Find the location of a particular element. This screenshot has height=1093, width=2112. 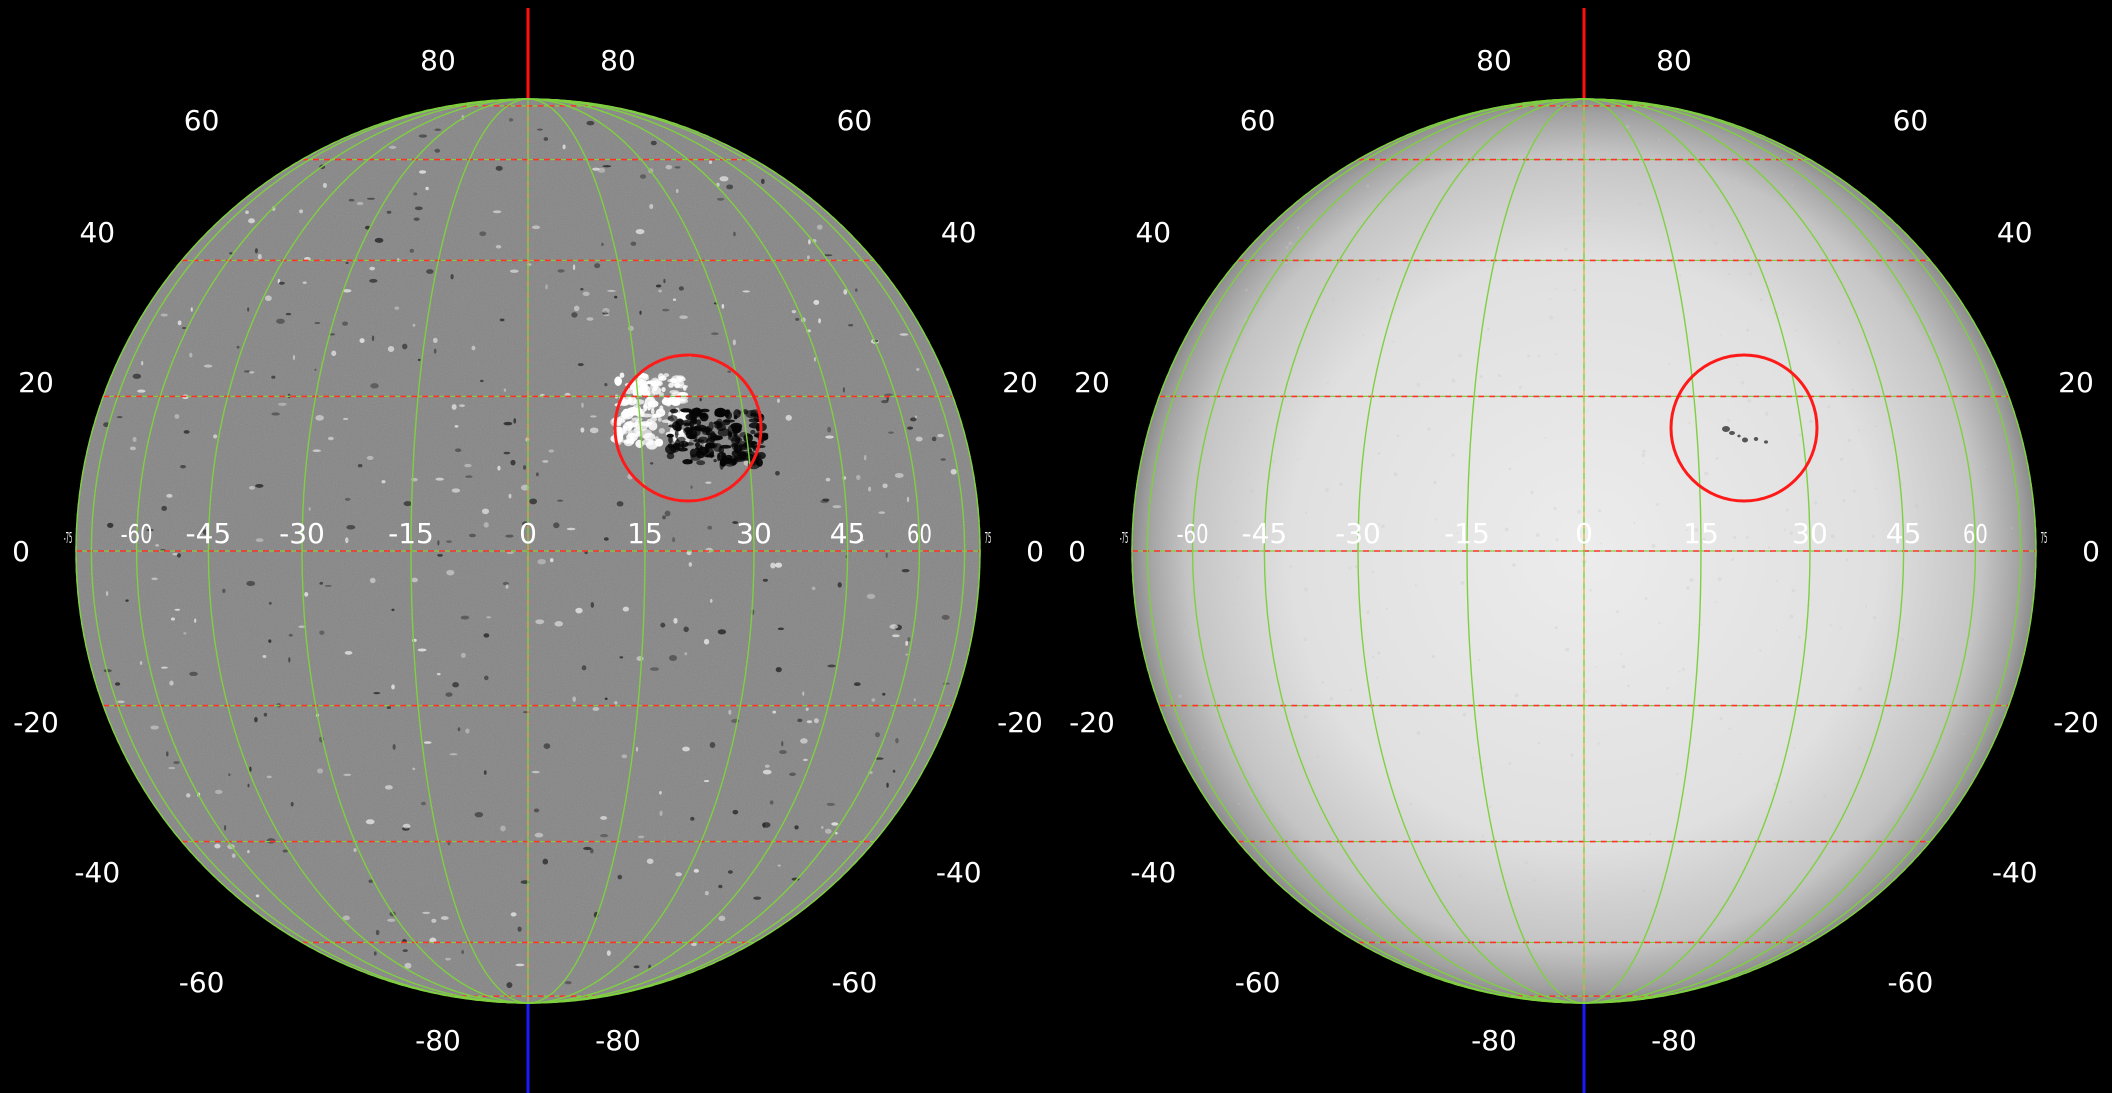

latitude-label: -20 is located at coordinates (2076, 722).